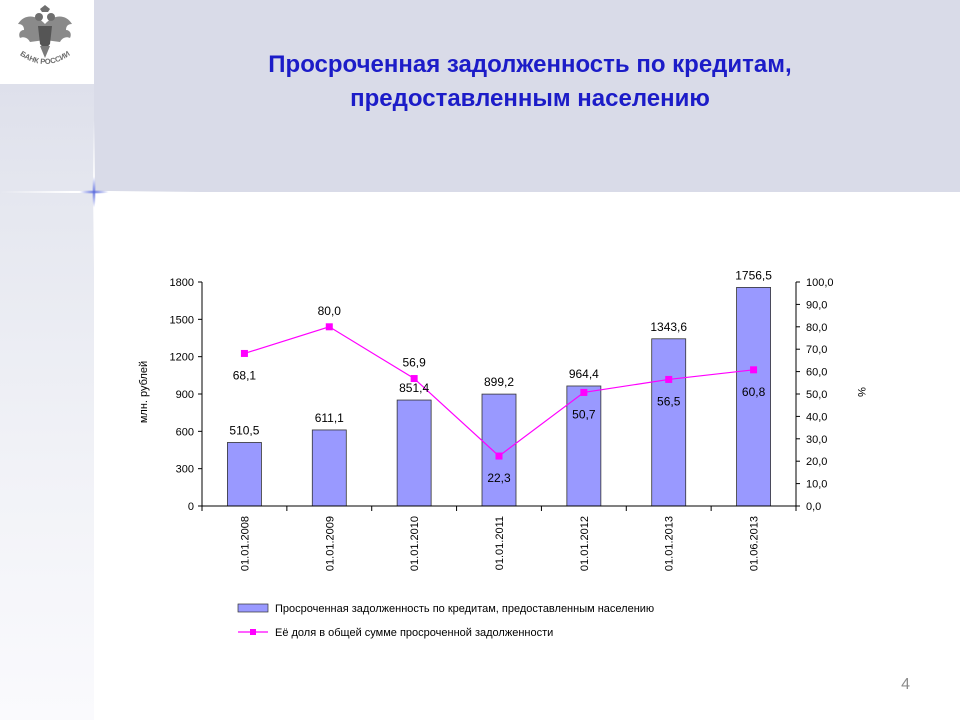  What do you see at coordinates (668, 327) in the screenshot?
I see `bar-value-label: 1343,6` at bounding box center [668, 327].